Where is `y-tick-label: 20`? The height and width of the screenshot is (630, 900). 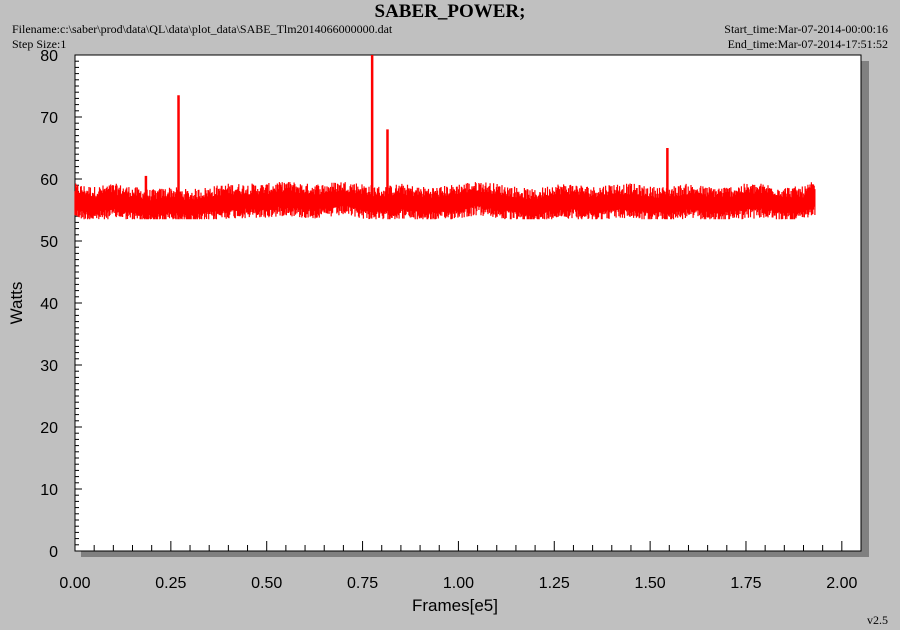
y-tick-label: 20 is located at coordinates (49, 428).